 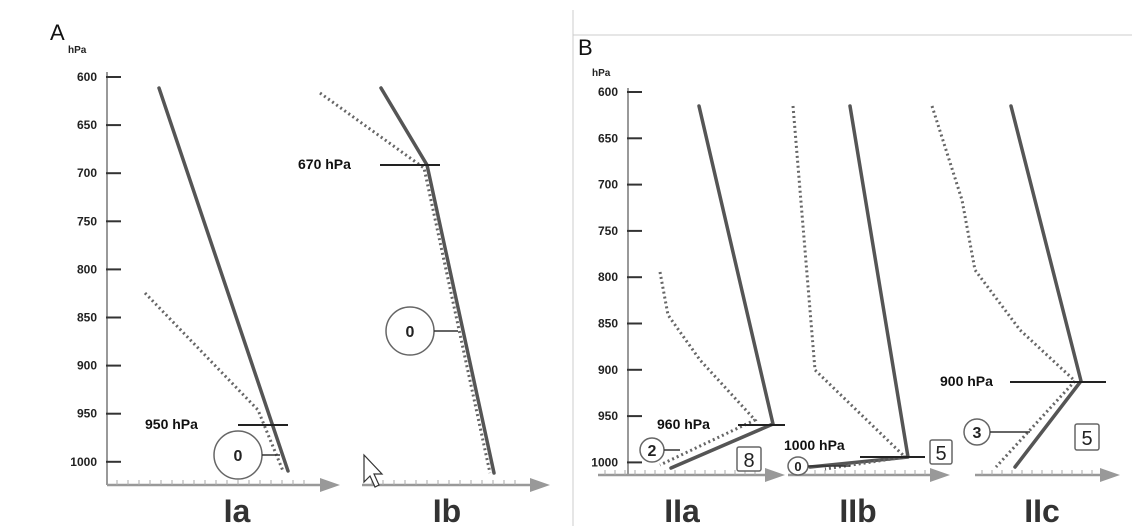 What do you see at coordinates (223, 279) in the screenshot?
I see `ia-temperature-line` at bounding box center [223, 279].